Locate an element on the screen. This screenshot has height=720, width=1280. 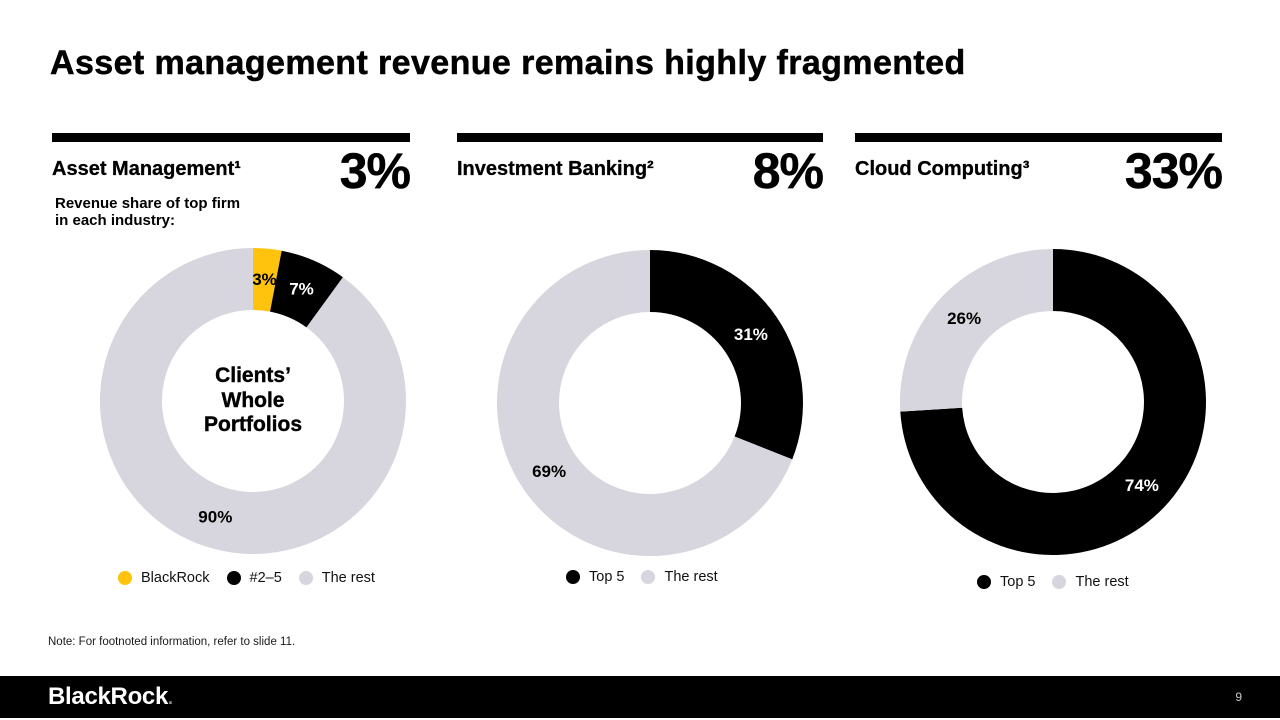
donut-chart-asset-management: 3% 7% 90% Clients’ Whole Portfolios is located at coordinates (253, 401).